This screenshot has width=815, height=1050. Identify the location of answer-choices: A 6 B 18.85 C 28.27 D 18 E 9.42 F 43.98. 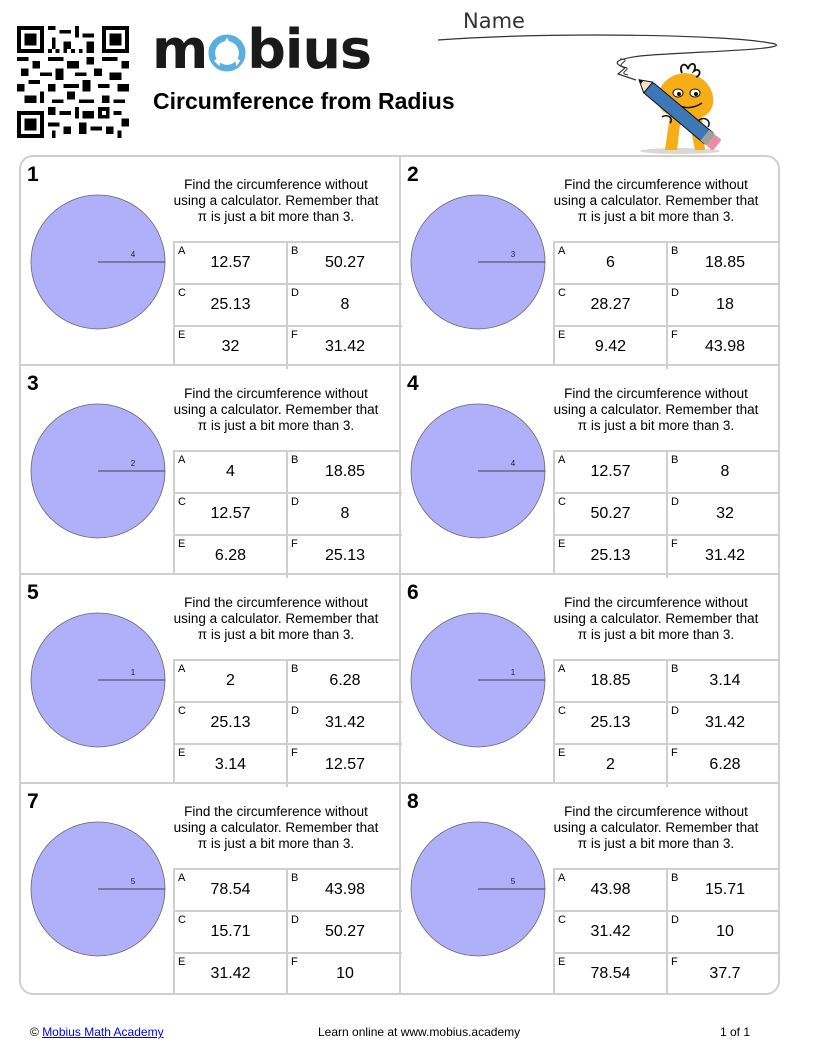
(665, 305).